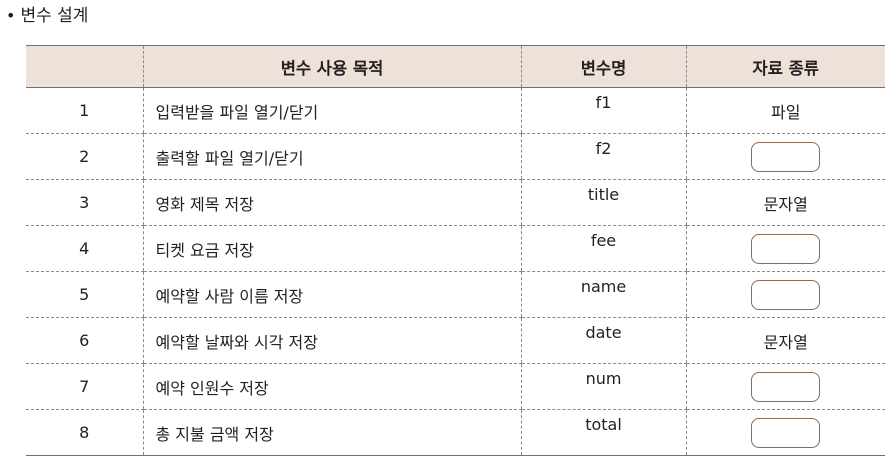 The height and width of the screenshot is (456, 885). I want to click on table-row: 5 예약할 사람 이름 저장 name, so click(455, 294).